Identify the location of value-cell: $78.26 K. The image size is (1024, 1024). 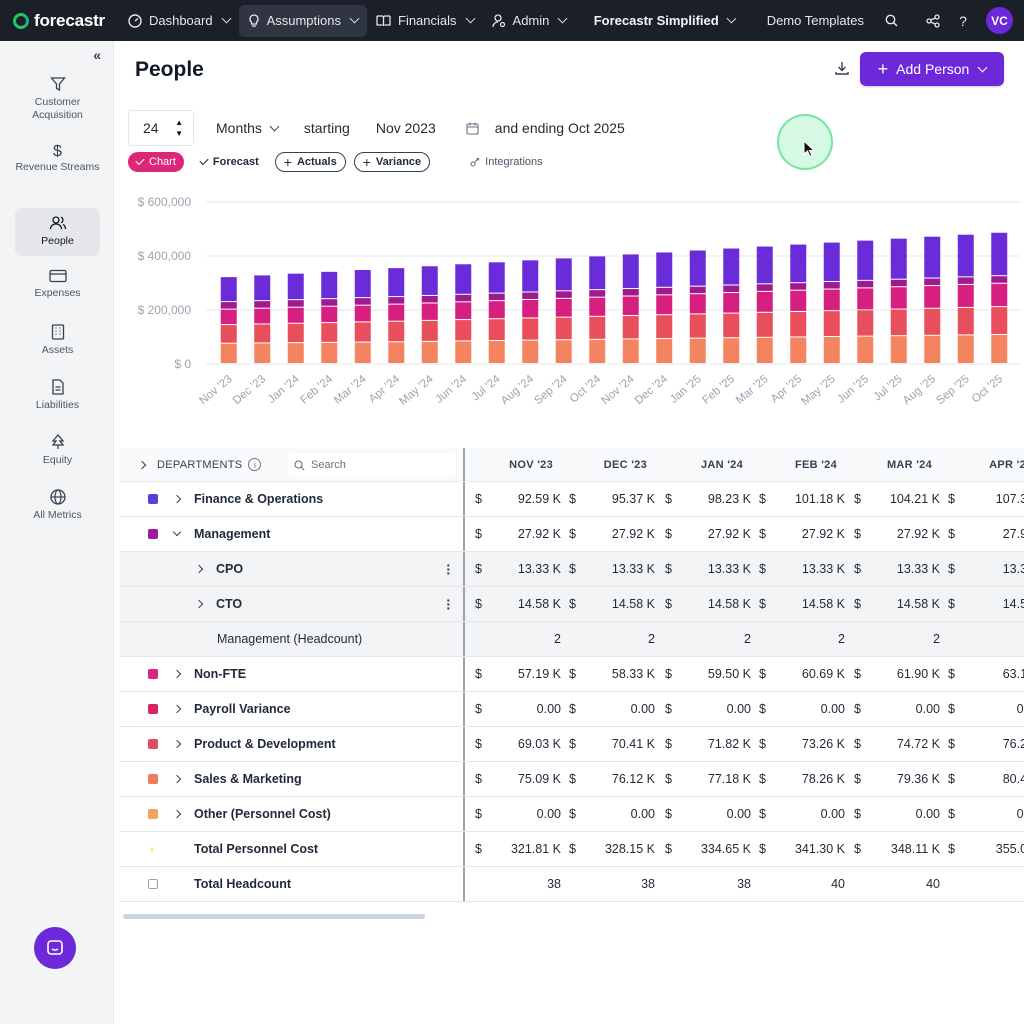
(798, 779).